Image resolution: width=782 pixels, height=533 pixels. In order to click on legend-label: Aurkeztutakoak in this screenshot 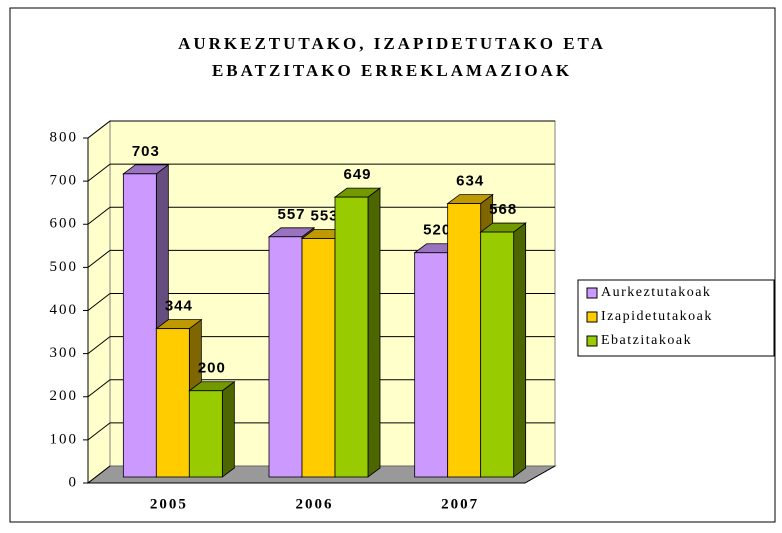, I will do `click(656, 292)`.